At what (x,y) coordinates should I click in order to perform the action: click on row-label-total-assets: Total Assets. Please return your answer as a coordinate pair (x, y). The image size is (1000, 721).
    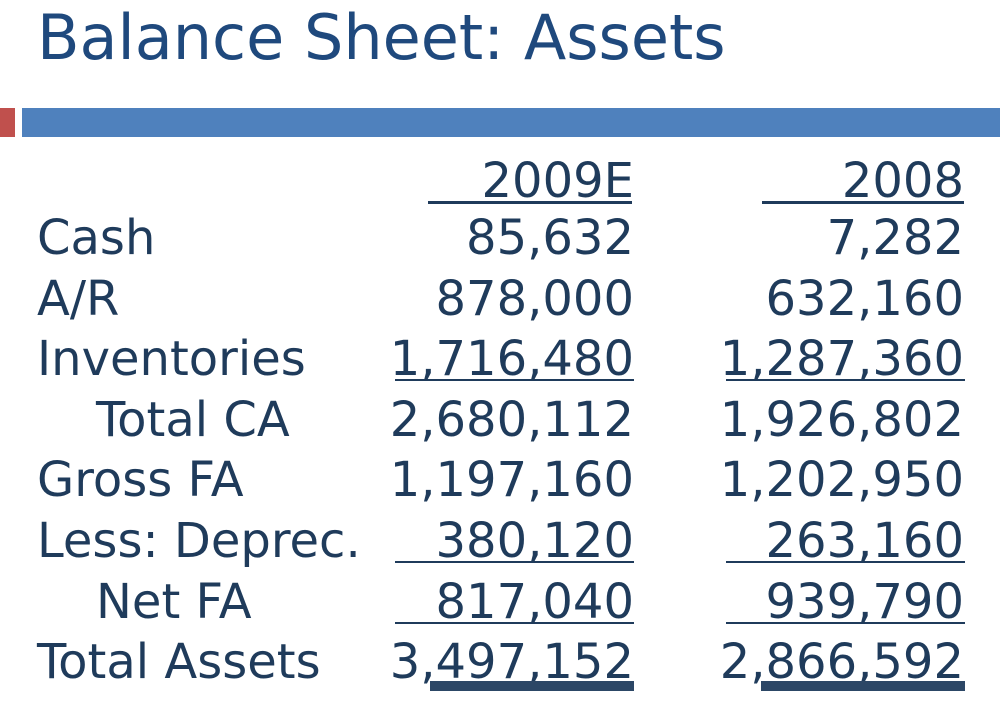
    Looking at the image, I should click on (179, 662).